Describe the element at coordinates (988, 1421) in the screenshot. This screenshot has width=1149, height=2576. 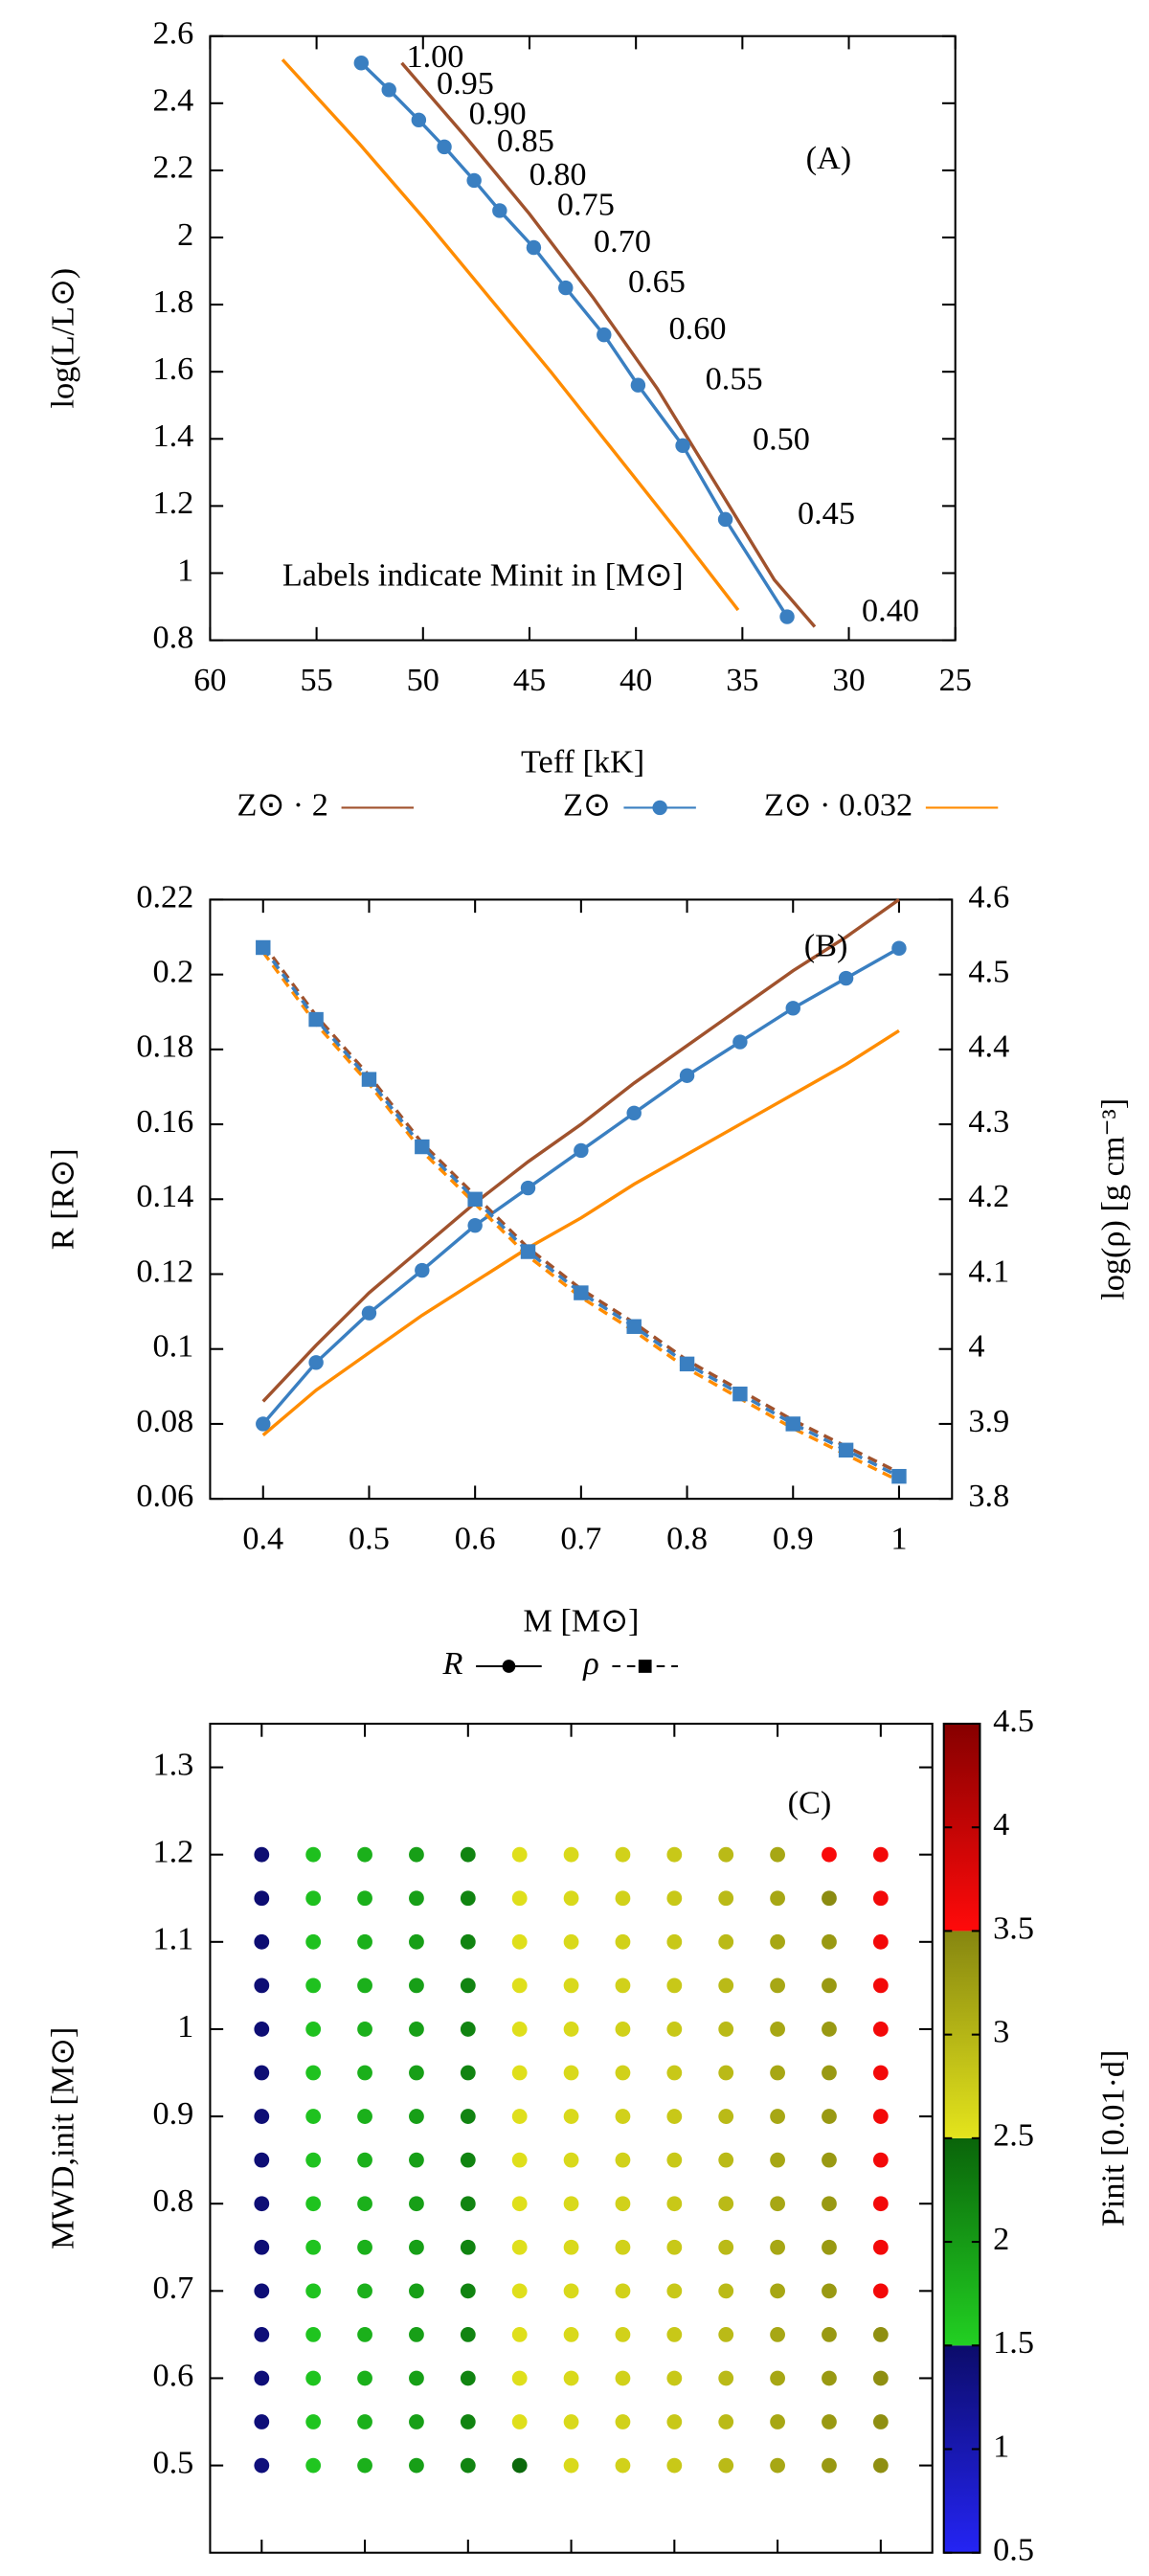
I see `y2-tick-label: 3.9` at that location.